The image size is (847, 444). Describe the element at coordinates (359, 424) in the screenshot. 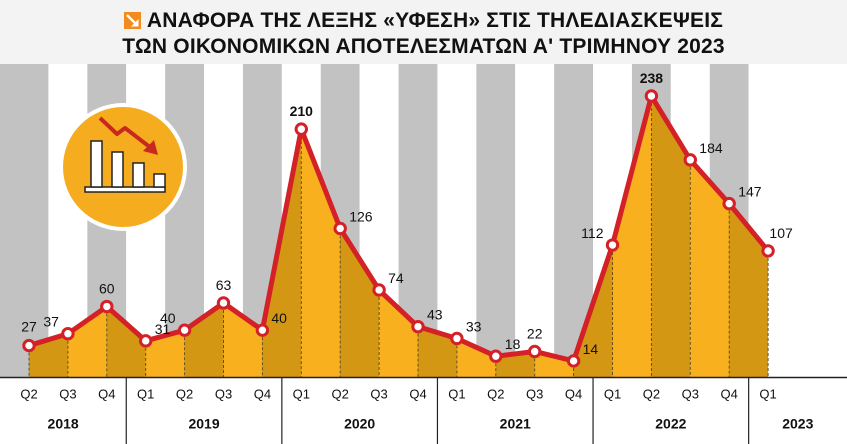

I see `year-label-2020: 2020` at that location.